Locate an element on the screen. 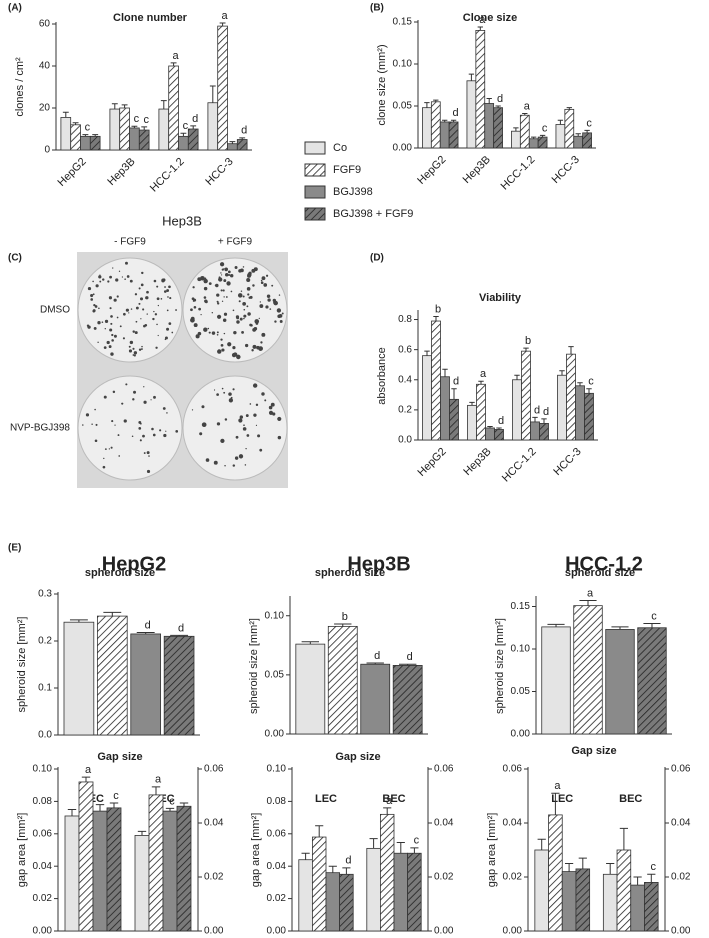 This screenshot has height=938, width=709. x-tick-label: Hep3B is located at coordinates (477, 462).